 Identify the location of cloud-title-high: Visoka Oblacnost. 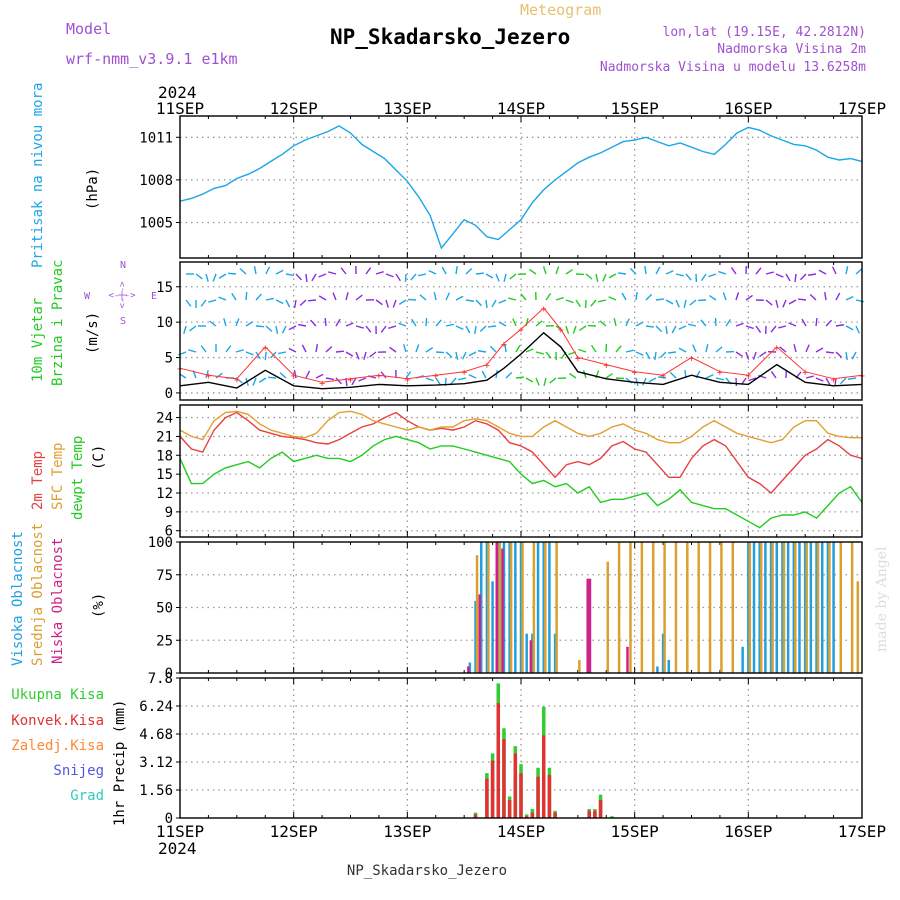
(18, 598).